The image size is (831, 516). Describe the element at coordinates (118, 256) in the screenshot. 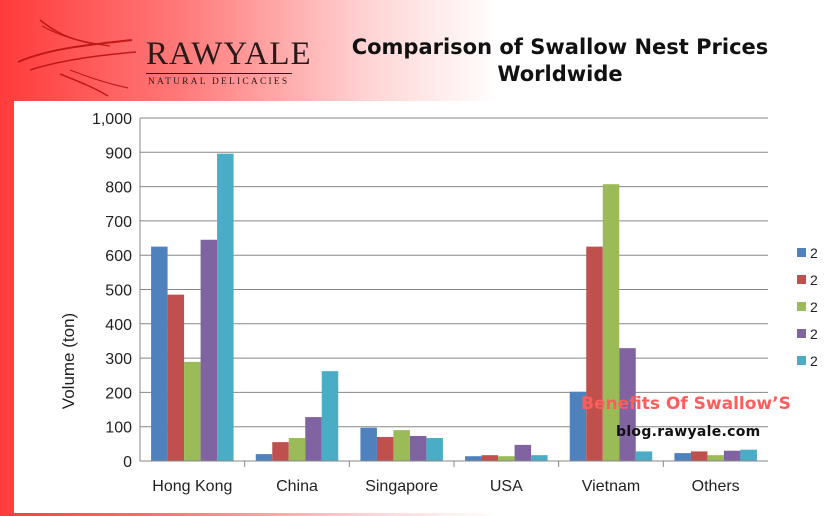

I see `y-tick-label: 600` at that location.